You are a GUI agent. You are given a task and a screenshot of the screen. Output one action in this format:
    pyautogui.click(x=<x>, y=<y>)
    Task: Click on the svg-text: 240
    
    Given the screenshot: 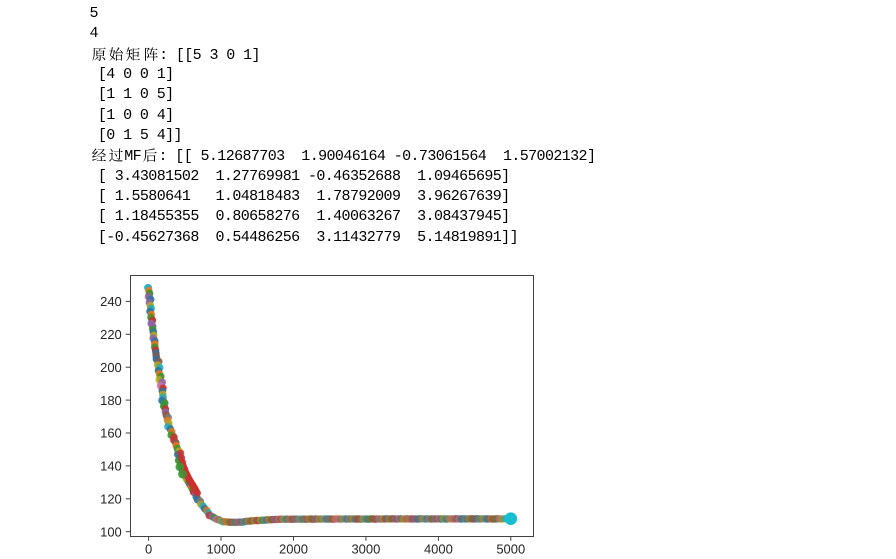 What is the action you would take?
    pyautogui.click(x=111, y=301)
    